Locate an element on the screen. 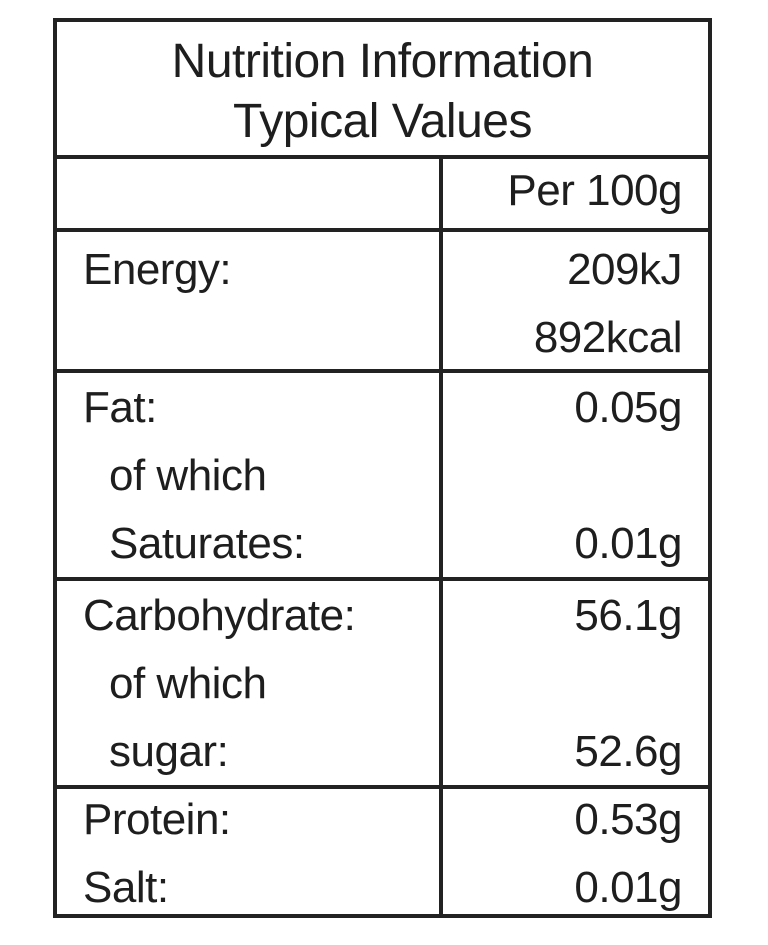 Image resolution: width=768 pixels, height=945 pixels. carbohydrate-label-cell: Carbohydrate: of which sugar: is located at coordinates (258, 684).